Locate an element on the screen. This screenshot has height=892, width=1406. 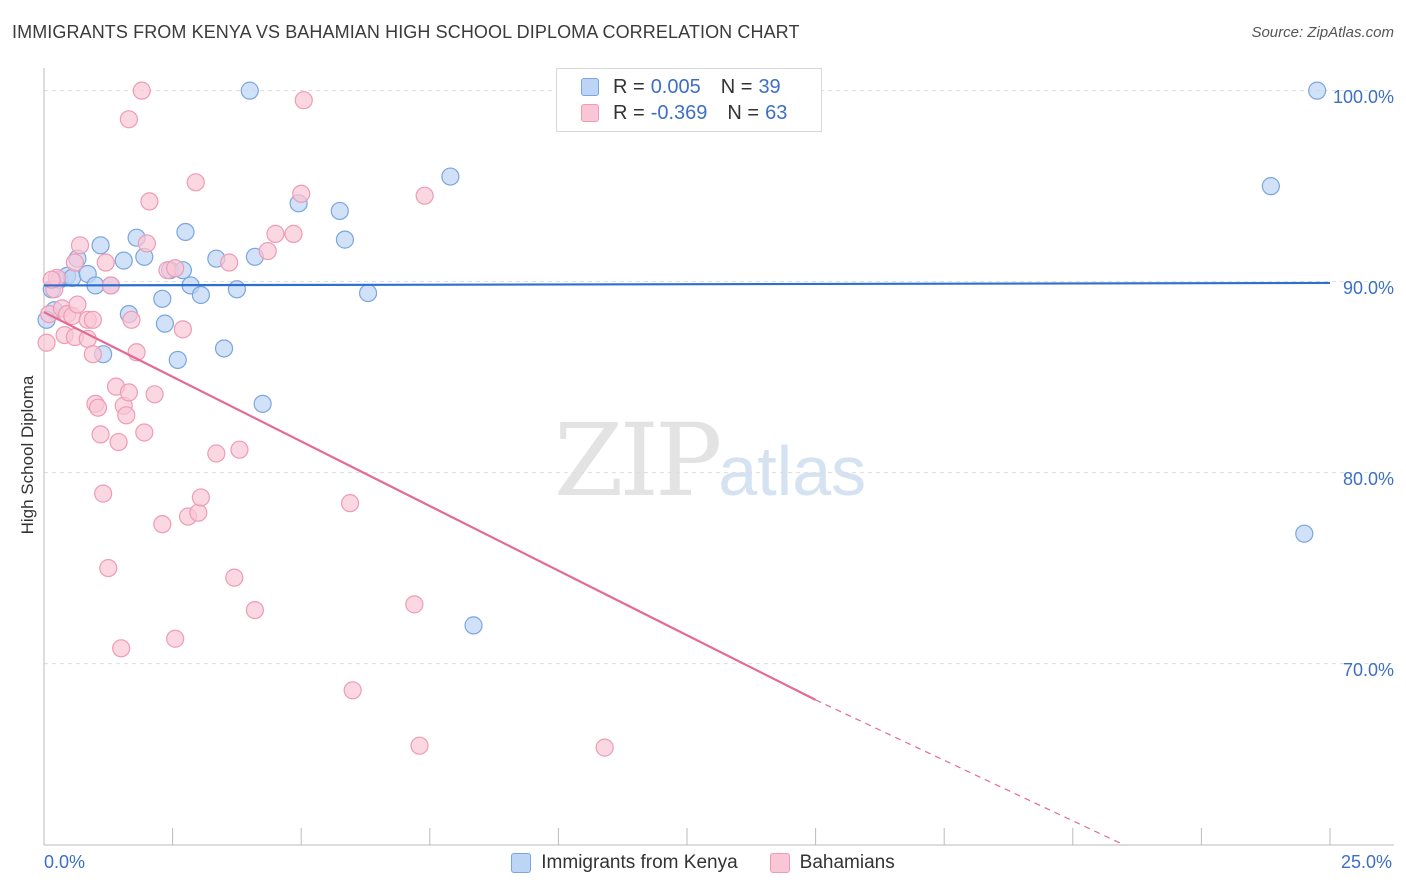
legend-n-value: 39 is located at coordinates (769, 86).